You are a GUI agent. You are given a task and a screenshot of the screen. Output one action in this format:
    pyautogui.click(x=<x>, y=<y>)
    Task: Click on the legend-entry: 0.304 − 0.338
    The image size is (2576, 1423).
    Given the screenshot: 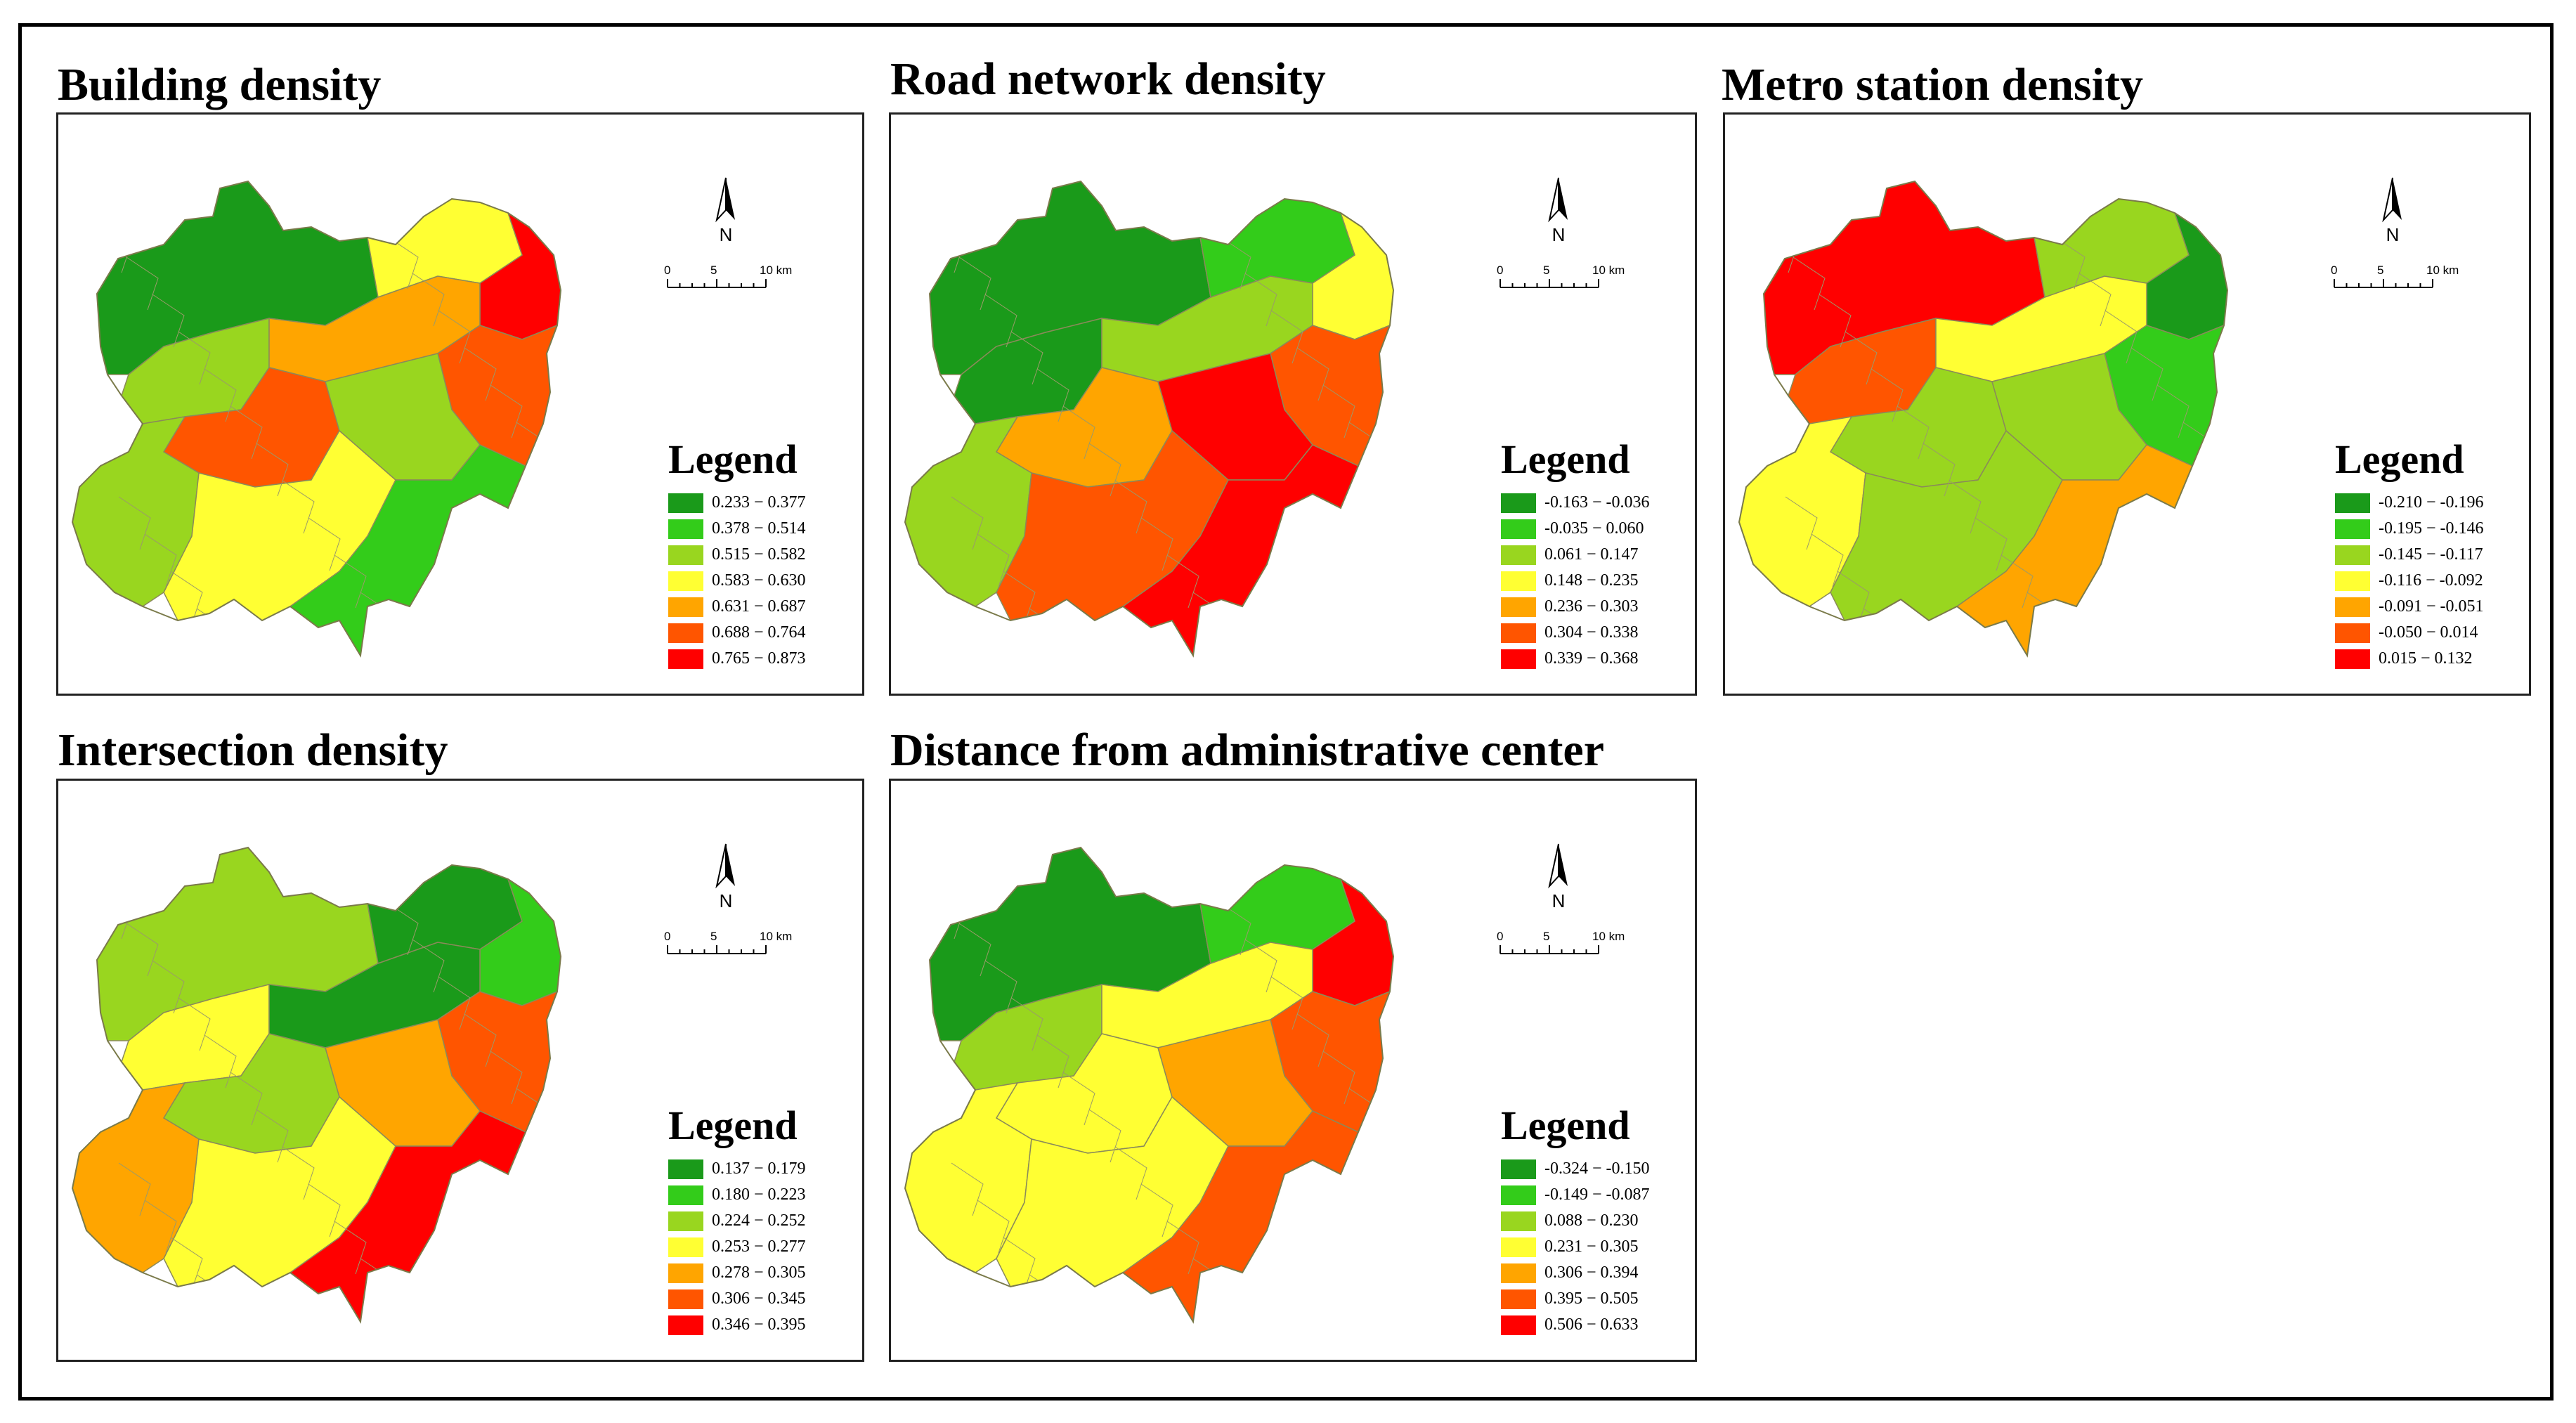 What is the action you would take?
    pyautogui.click(x=1575, y=633)
    